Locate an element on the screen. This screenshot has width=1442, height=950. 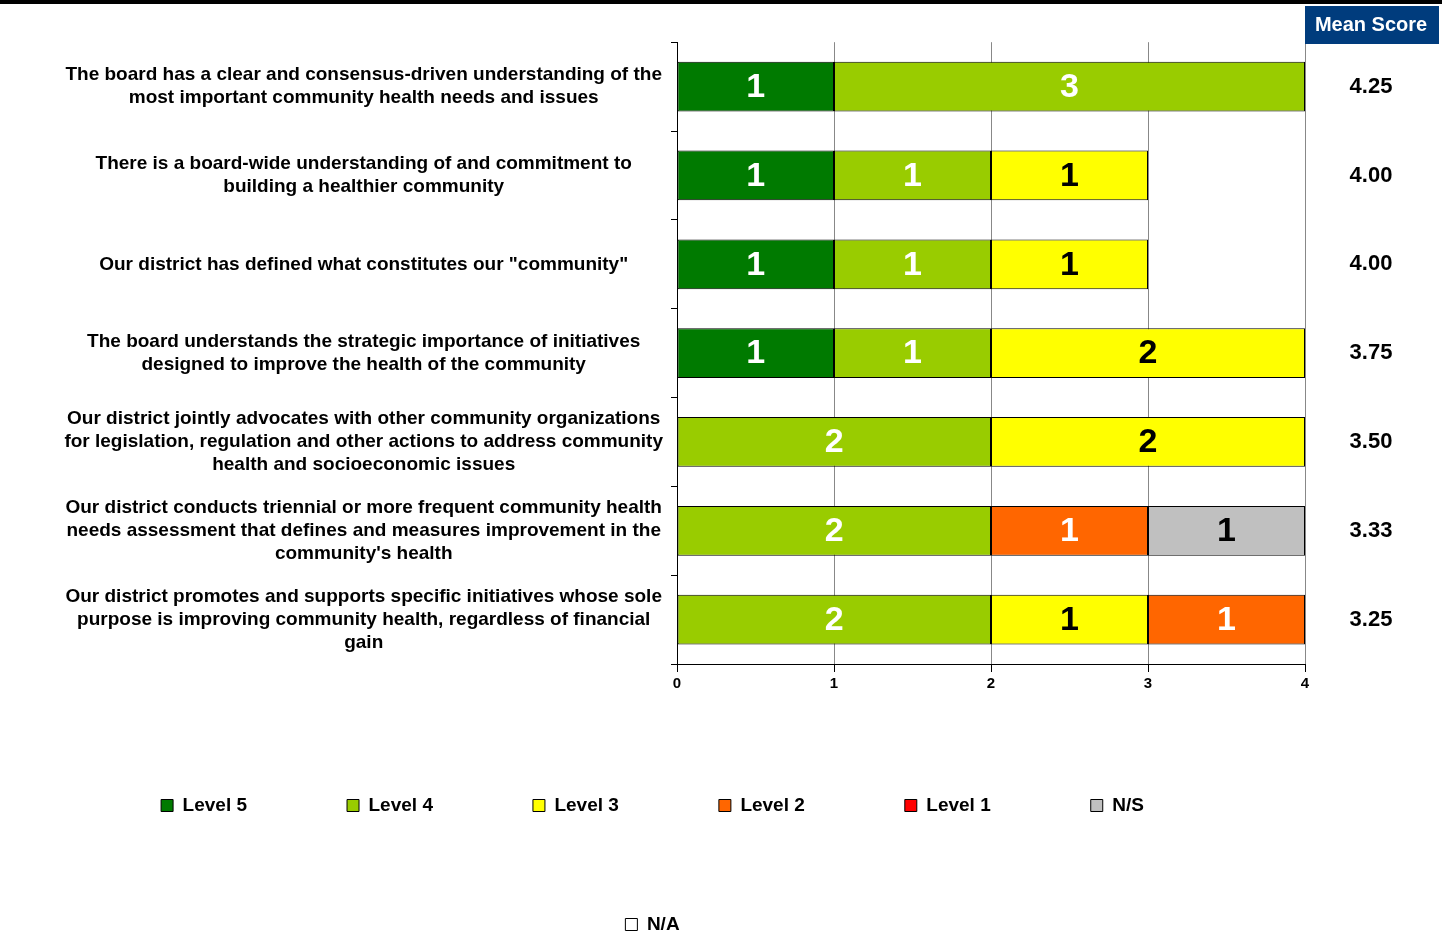
data-label: 3 is located at coordinates (1069, 84).